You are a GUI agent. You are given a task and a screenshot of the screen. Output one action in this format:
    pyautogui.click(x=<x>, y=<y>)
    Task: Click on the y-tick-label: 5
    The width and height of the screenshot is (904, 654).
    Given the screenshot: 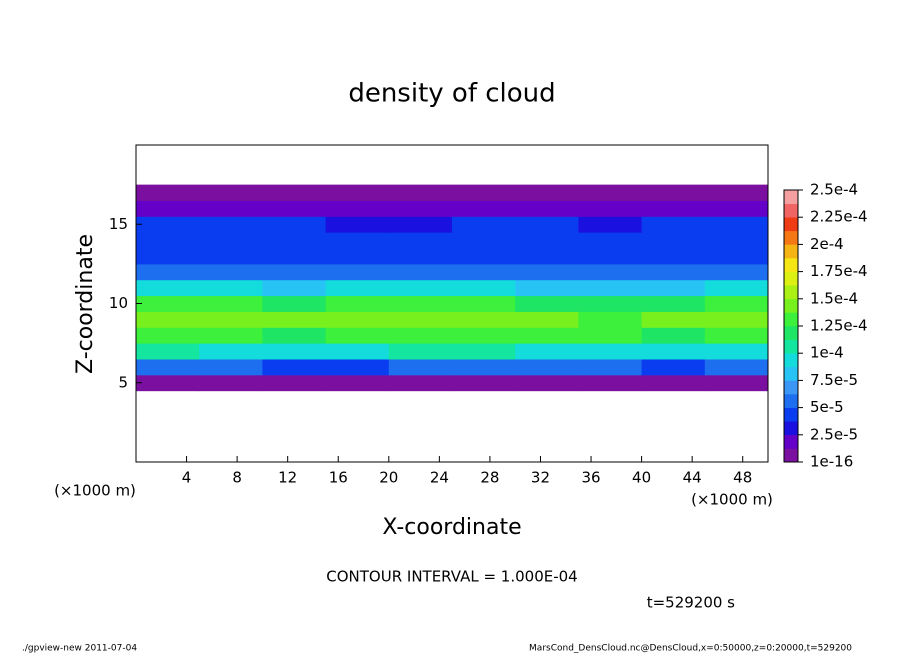 What is the action you would take?
    pyautogui.click(x=123, y=382)
    